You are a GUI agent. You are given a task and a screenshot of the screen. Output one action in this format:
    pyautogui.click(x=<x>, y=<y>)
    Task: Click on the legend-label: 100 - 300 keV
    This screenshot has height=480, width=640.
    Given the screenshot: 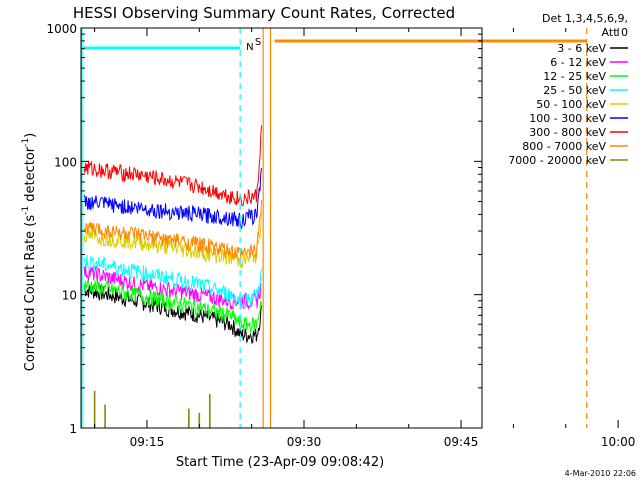 What is the action you would take?
    pyautogui.click(x=567, y=118)
    